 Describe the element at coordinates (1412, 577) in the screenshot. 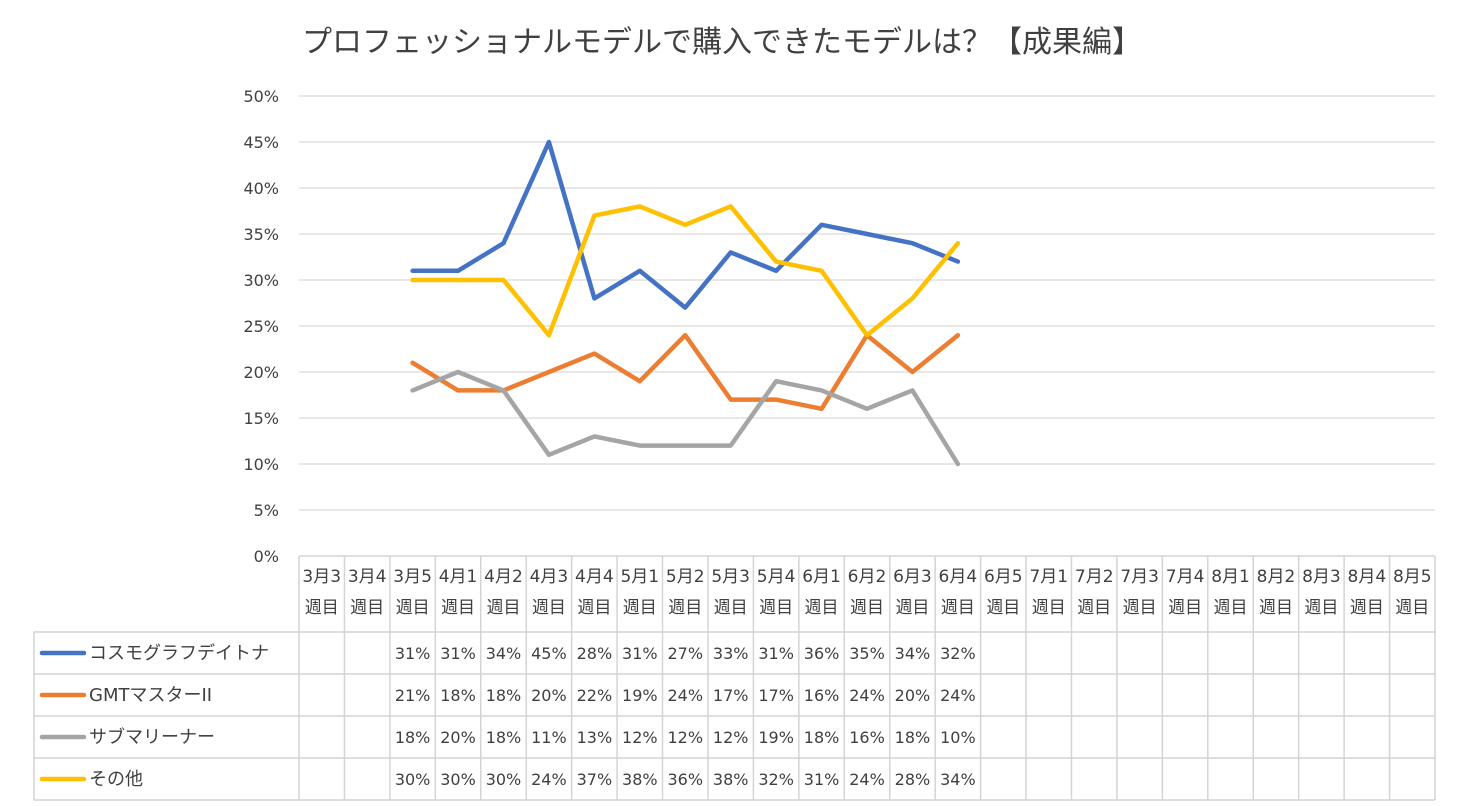

I see `x-tick-label: 8月5` at that location.